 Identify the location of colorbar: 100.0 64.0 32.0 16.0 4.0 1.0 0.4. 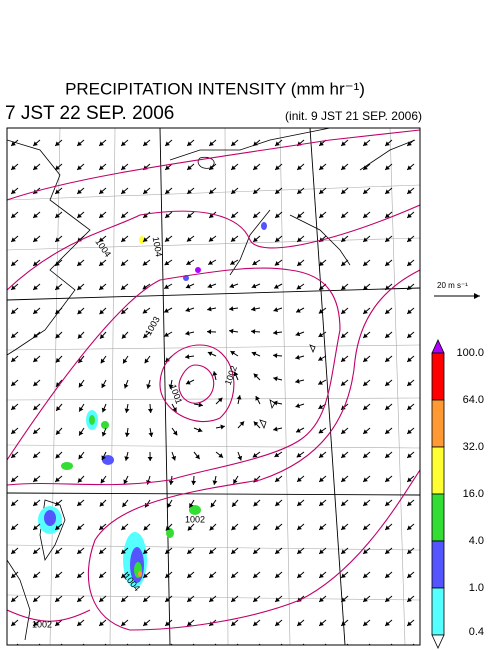
(457, 494).